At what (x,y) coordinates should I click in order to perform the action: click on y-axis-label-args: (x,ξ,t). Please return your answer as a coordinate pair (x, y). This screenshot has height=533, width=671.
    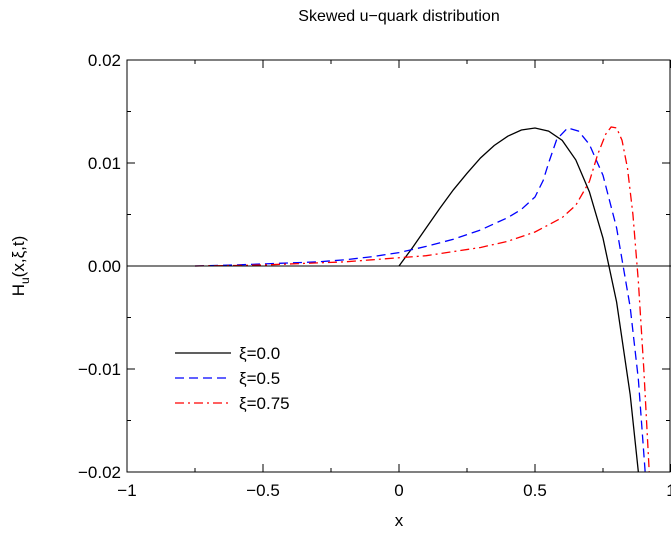
    Looking at the image, I should click on (18, 257).